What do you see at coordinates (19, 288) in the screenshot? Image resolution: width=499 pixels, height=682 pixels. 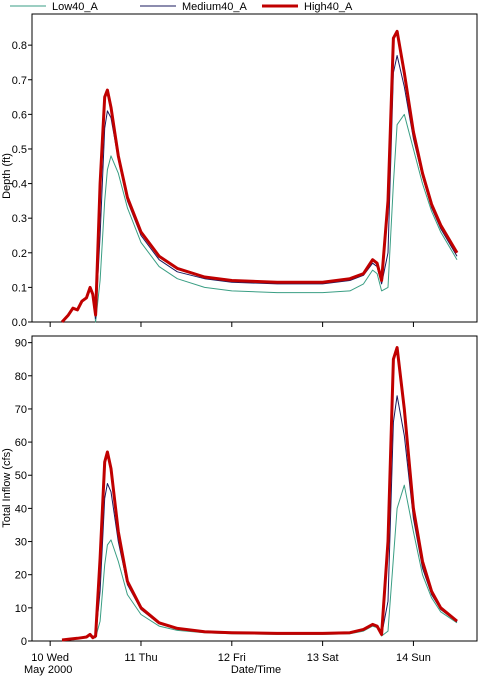 I see `y-tick-label: 0.1` at bounding box center [19, 288].